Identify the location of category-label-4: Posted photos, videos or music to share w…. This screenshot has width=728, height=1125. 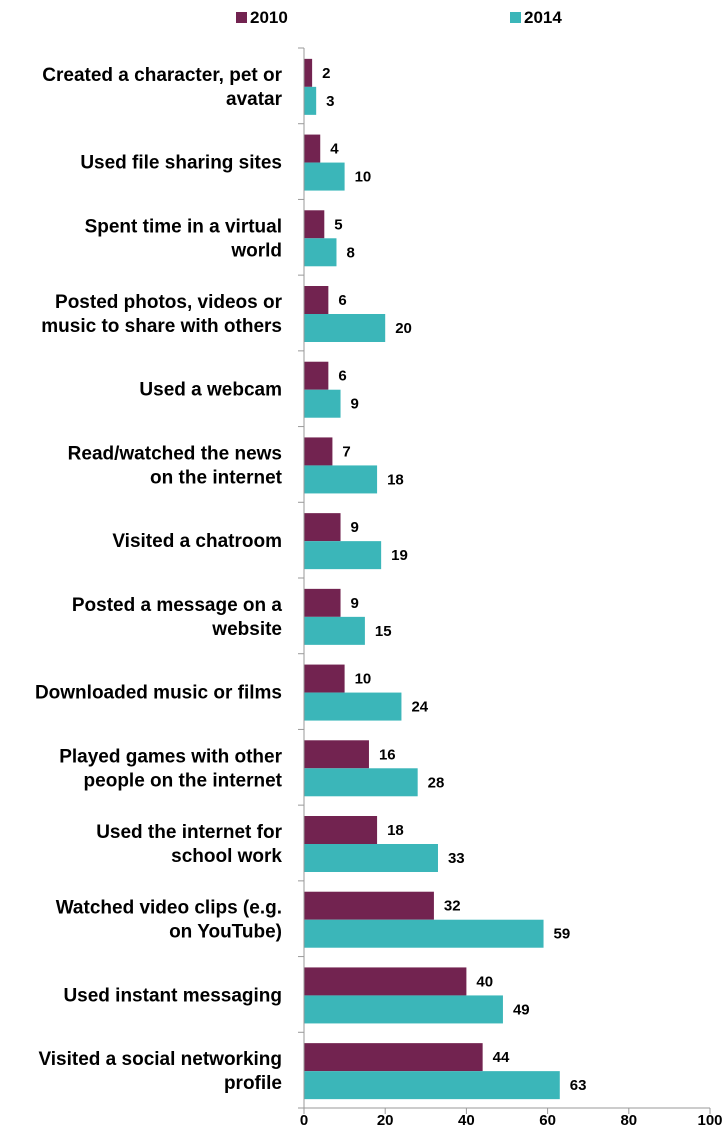
(161, 314).